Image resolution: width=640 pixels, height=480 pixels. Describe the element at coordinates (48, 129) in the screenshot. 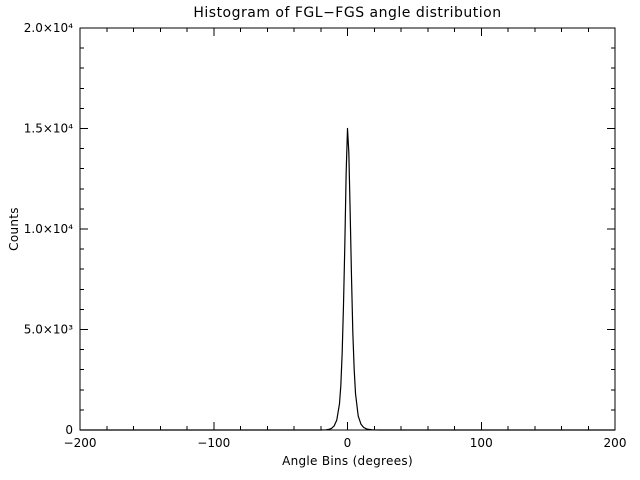

I see `y-tick-label: 1.5×10⁴` at that location.